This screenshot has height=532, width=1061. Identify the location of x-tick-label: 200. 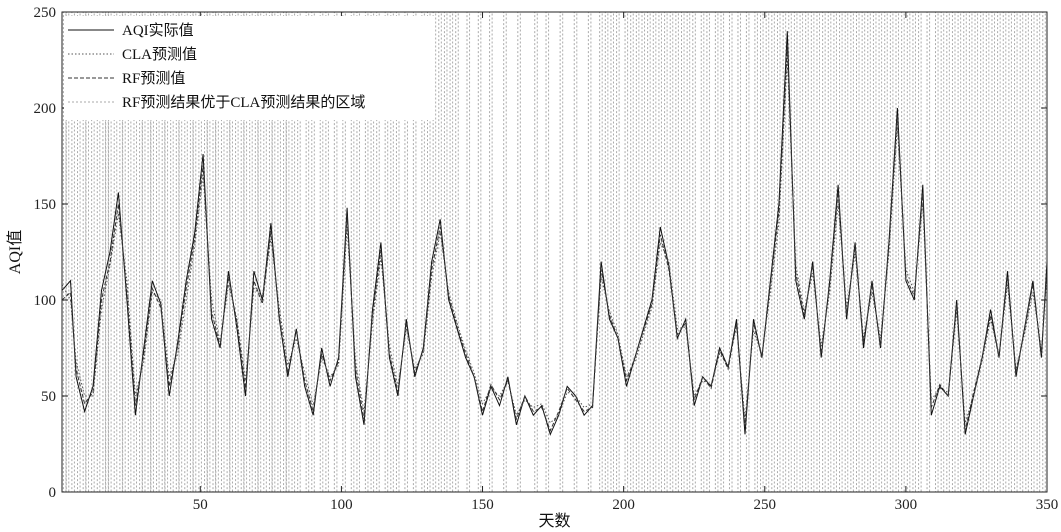
(623, 505).